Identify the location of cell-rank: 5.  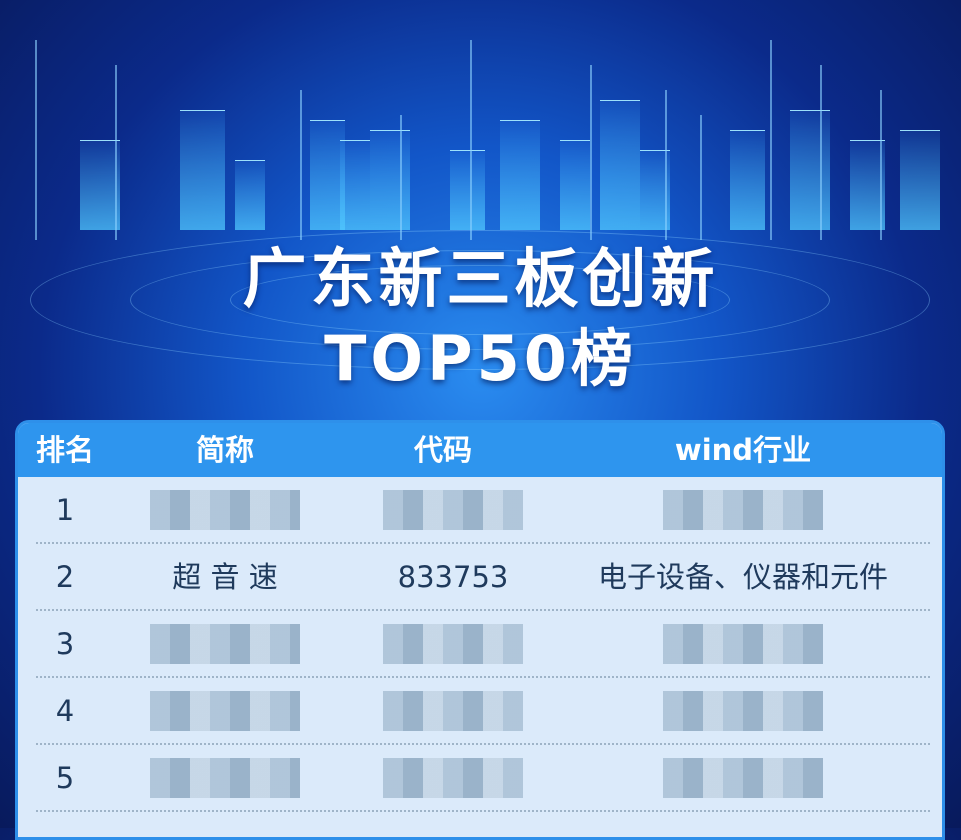
(65, 778).